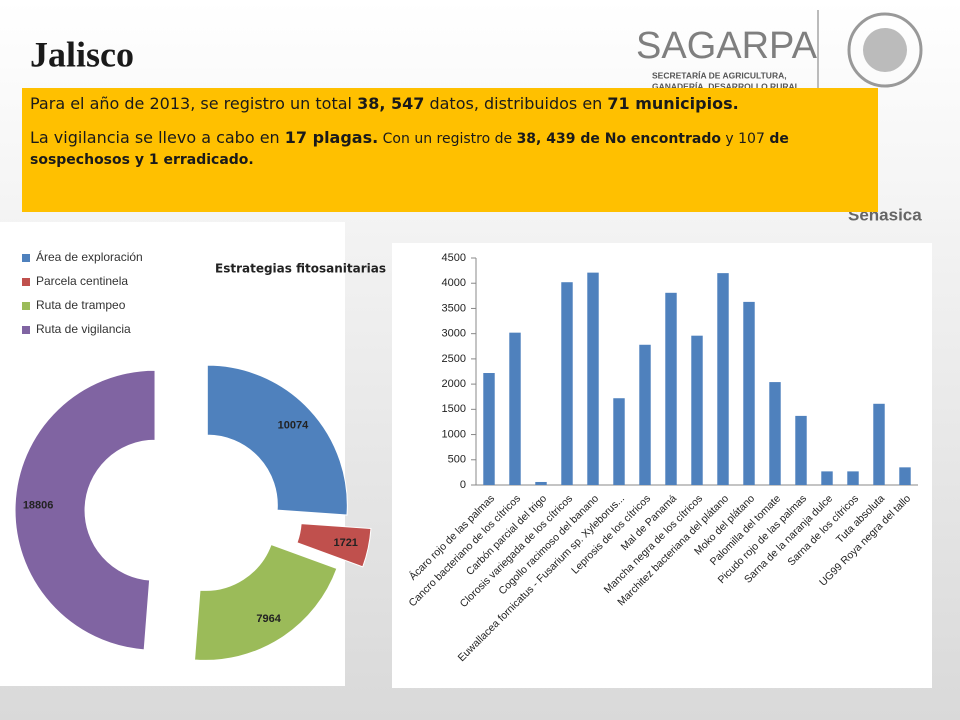 This screenshot has width=960, height=720. Describe the element at coordinates (727, 46) in the screenshot. I see `agency-logo: SAGARPA` at that location.